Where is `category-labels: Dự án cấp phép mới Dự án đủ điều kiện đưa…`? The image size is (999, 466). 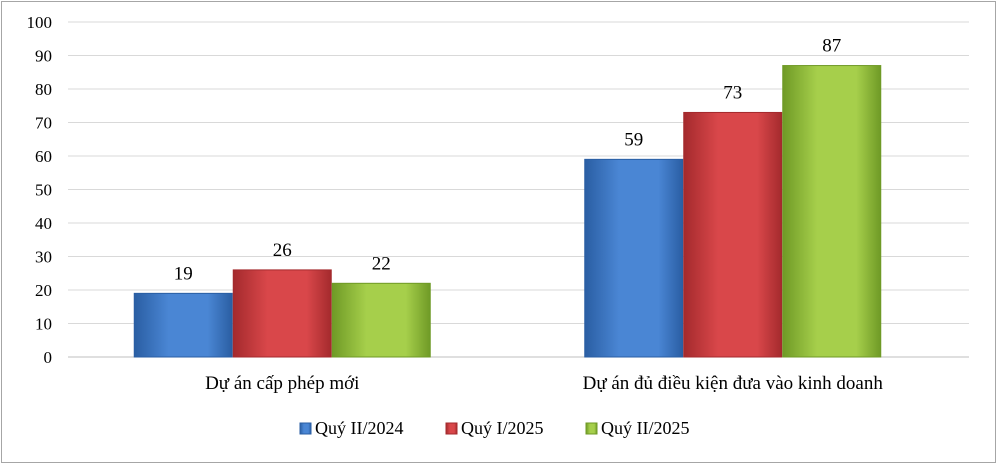 category-labels: Dự án cấp phép mới Dự án đủ điều kiện đưa… is located at coordinates (544, 383).